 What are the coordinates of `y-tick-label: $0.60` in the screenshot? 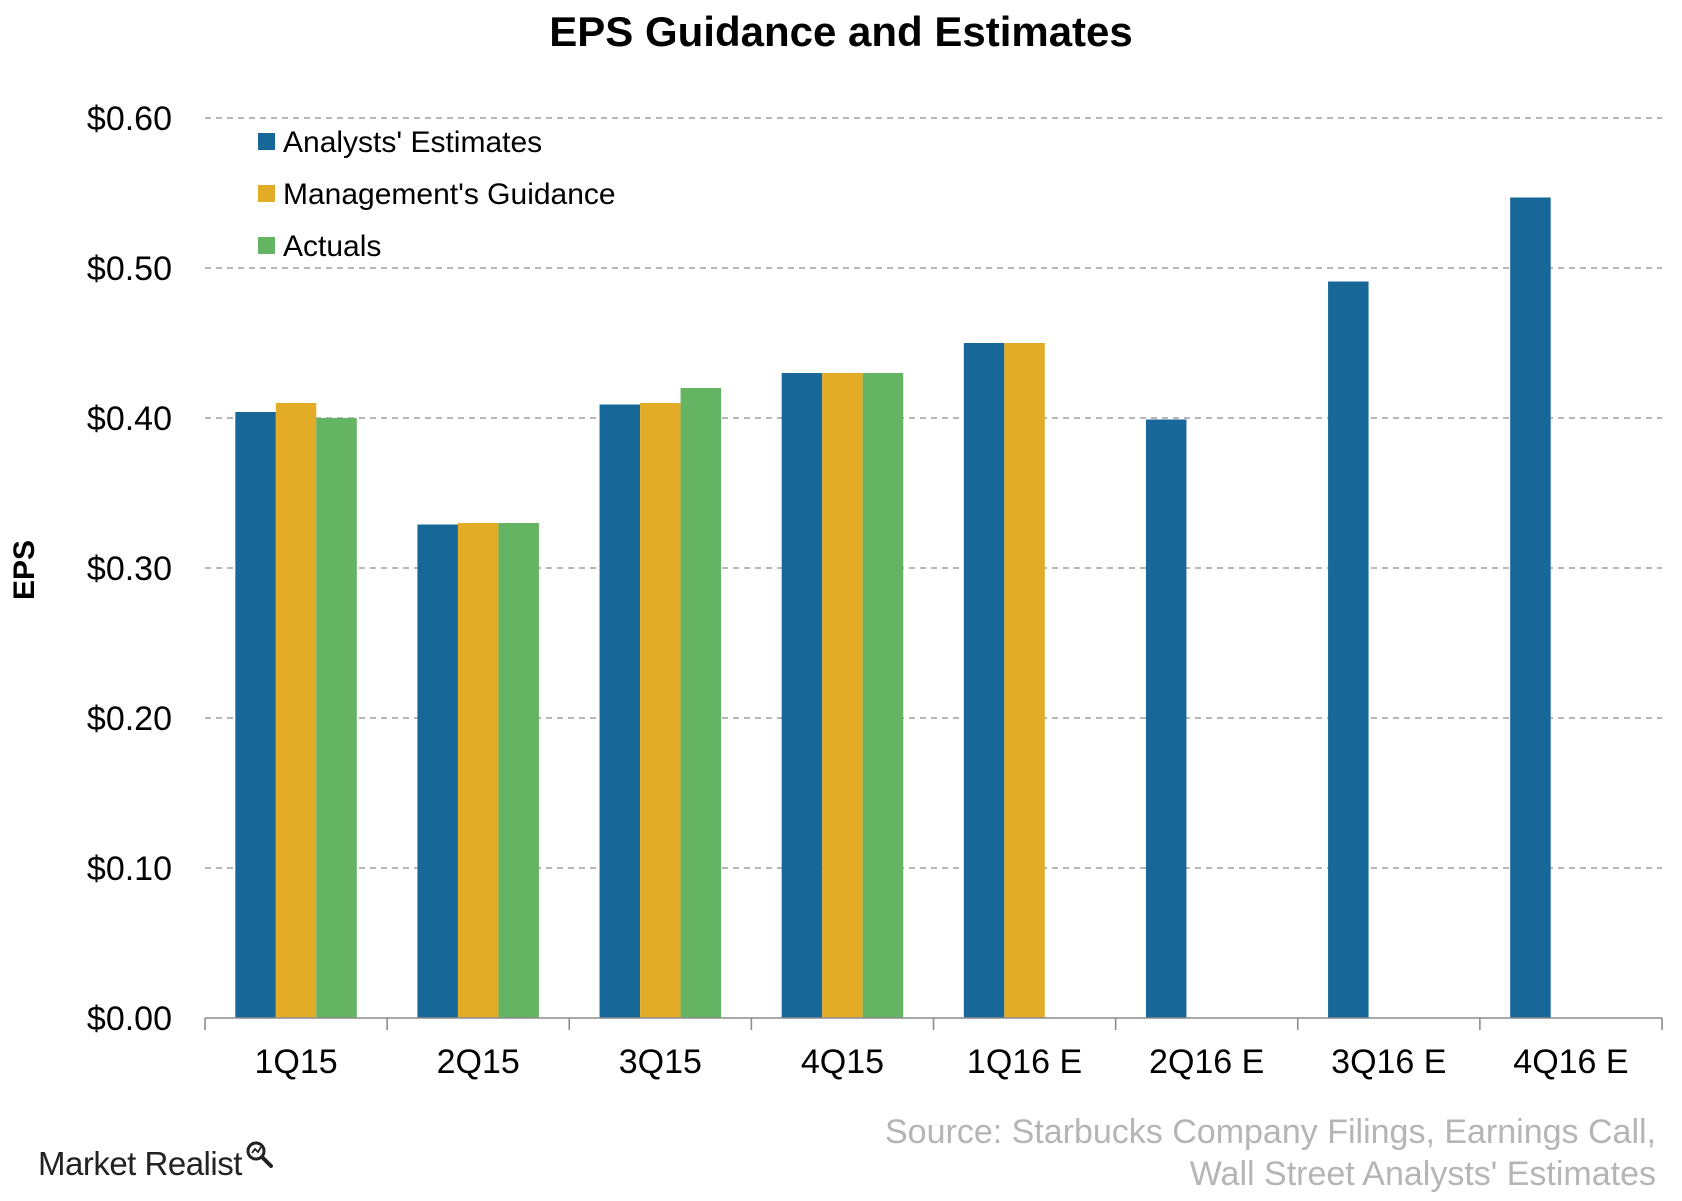 It's located at (129, 119).